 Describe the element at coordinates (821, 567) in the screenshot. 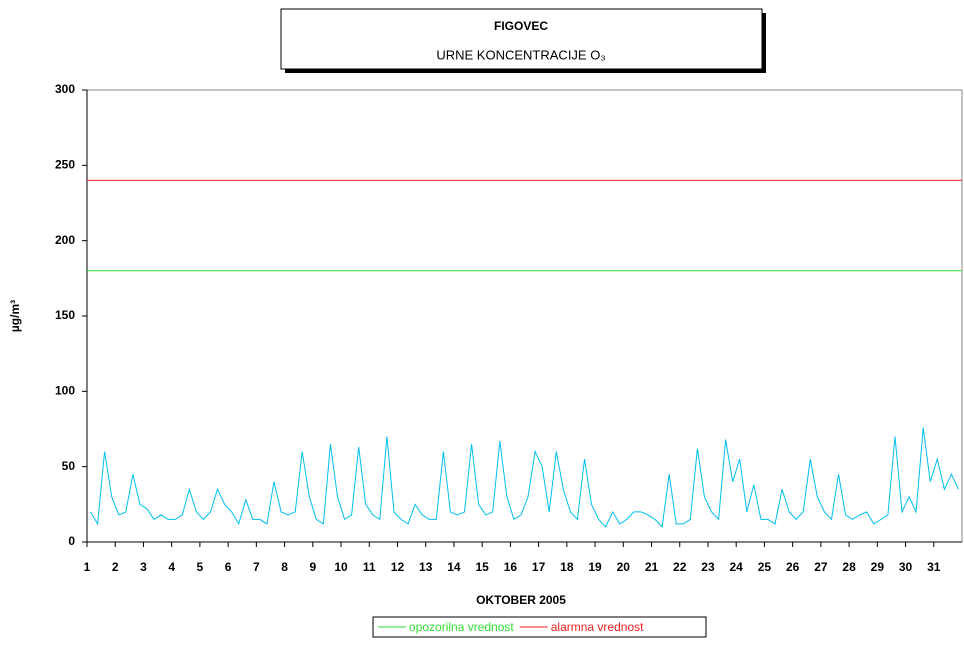

I see `x-tick-label: 27` at that location.